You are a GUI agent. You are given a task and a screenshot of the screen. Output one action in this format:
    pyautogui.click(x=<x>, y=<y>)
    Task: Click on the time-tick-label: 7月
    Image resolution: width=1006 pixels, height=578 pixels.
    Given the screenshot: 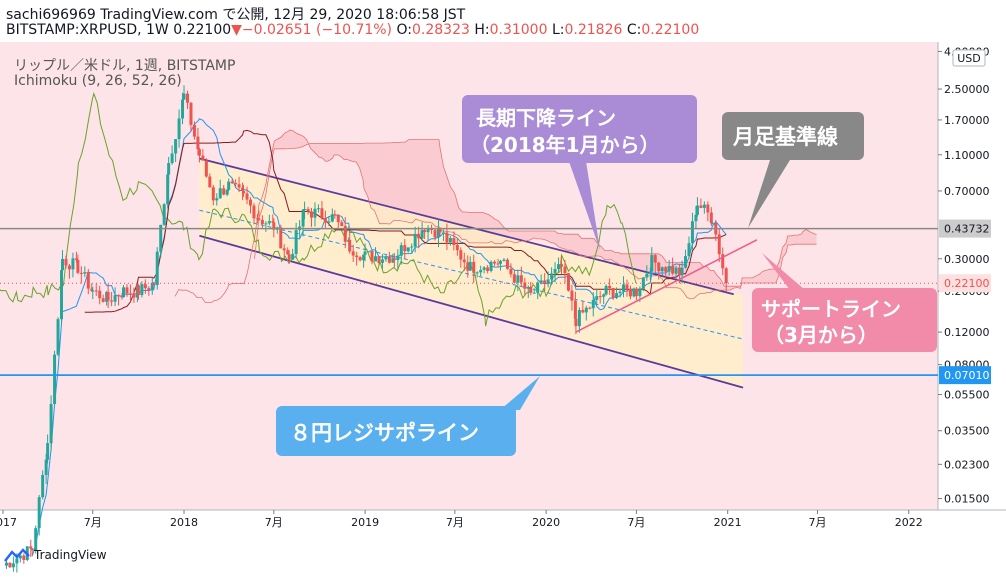 What is the action you would take?
    pyautogui.click(x=636, y=522)
    